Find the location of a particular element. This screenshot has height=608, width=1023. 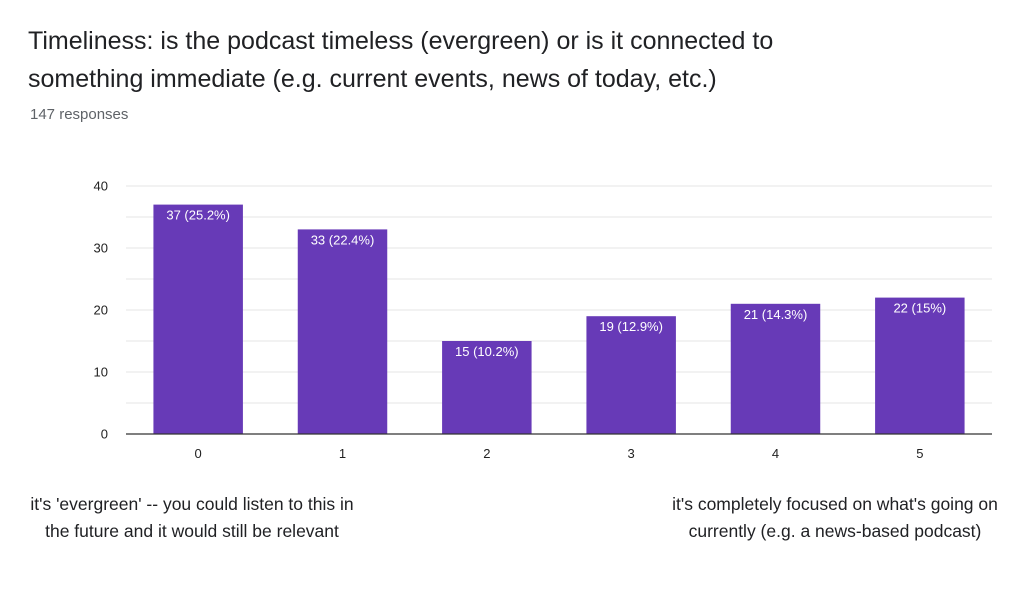

bar-data-label: 22 (15%) is located at coordinates (919, 308).